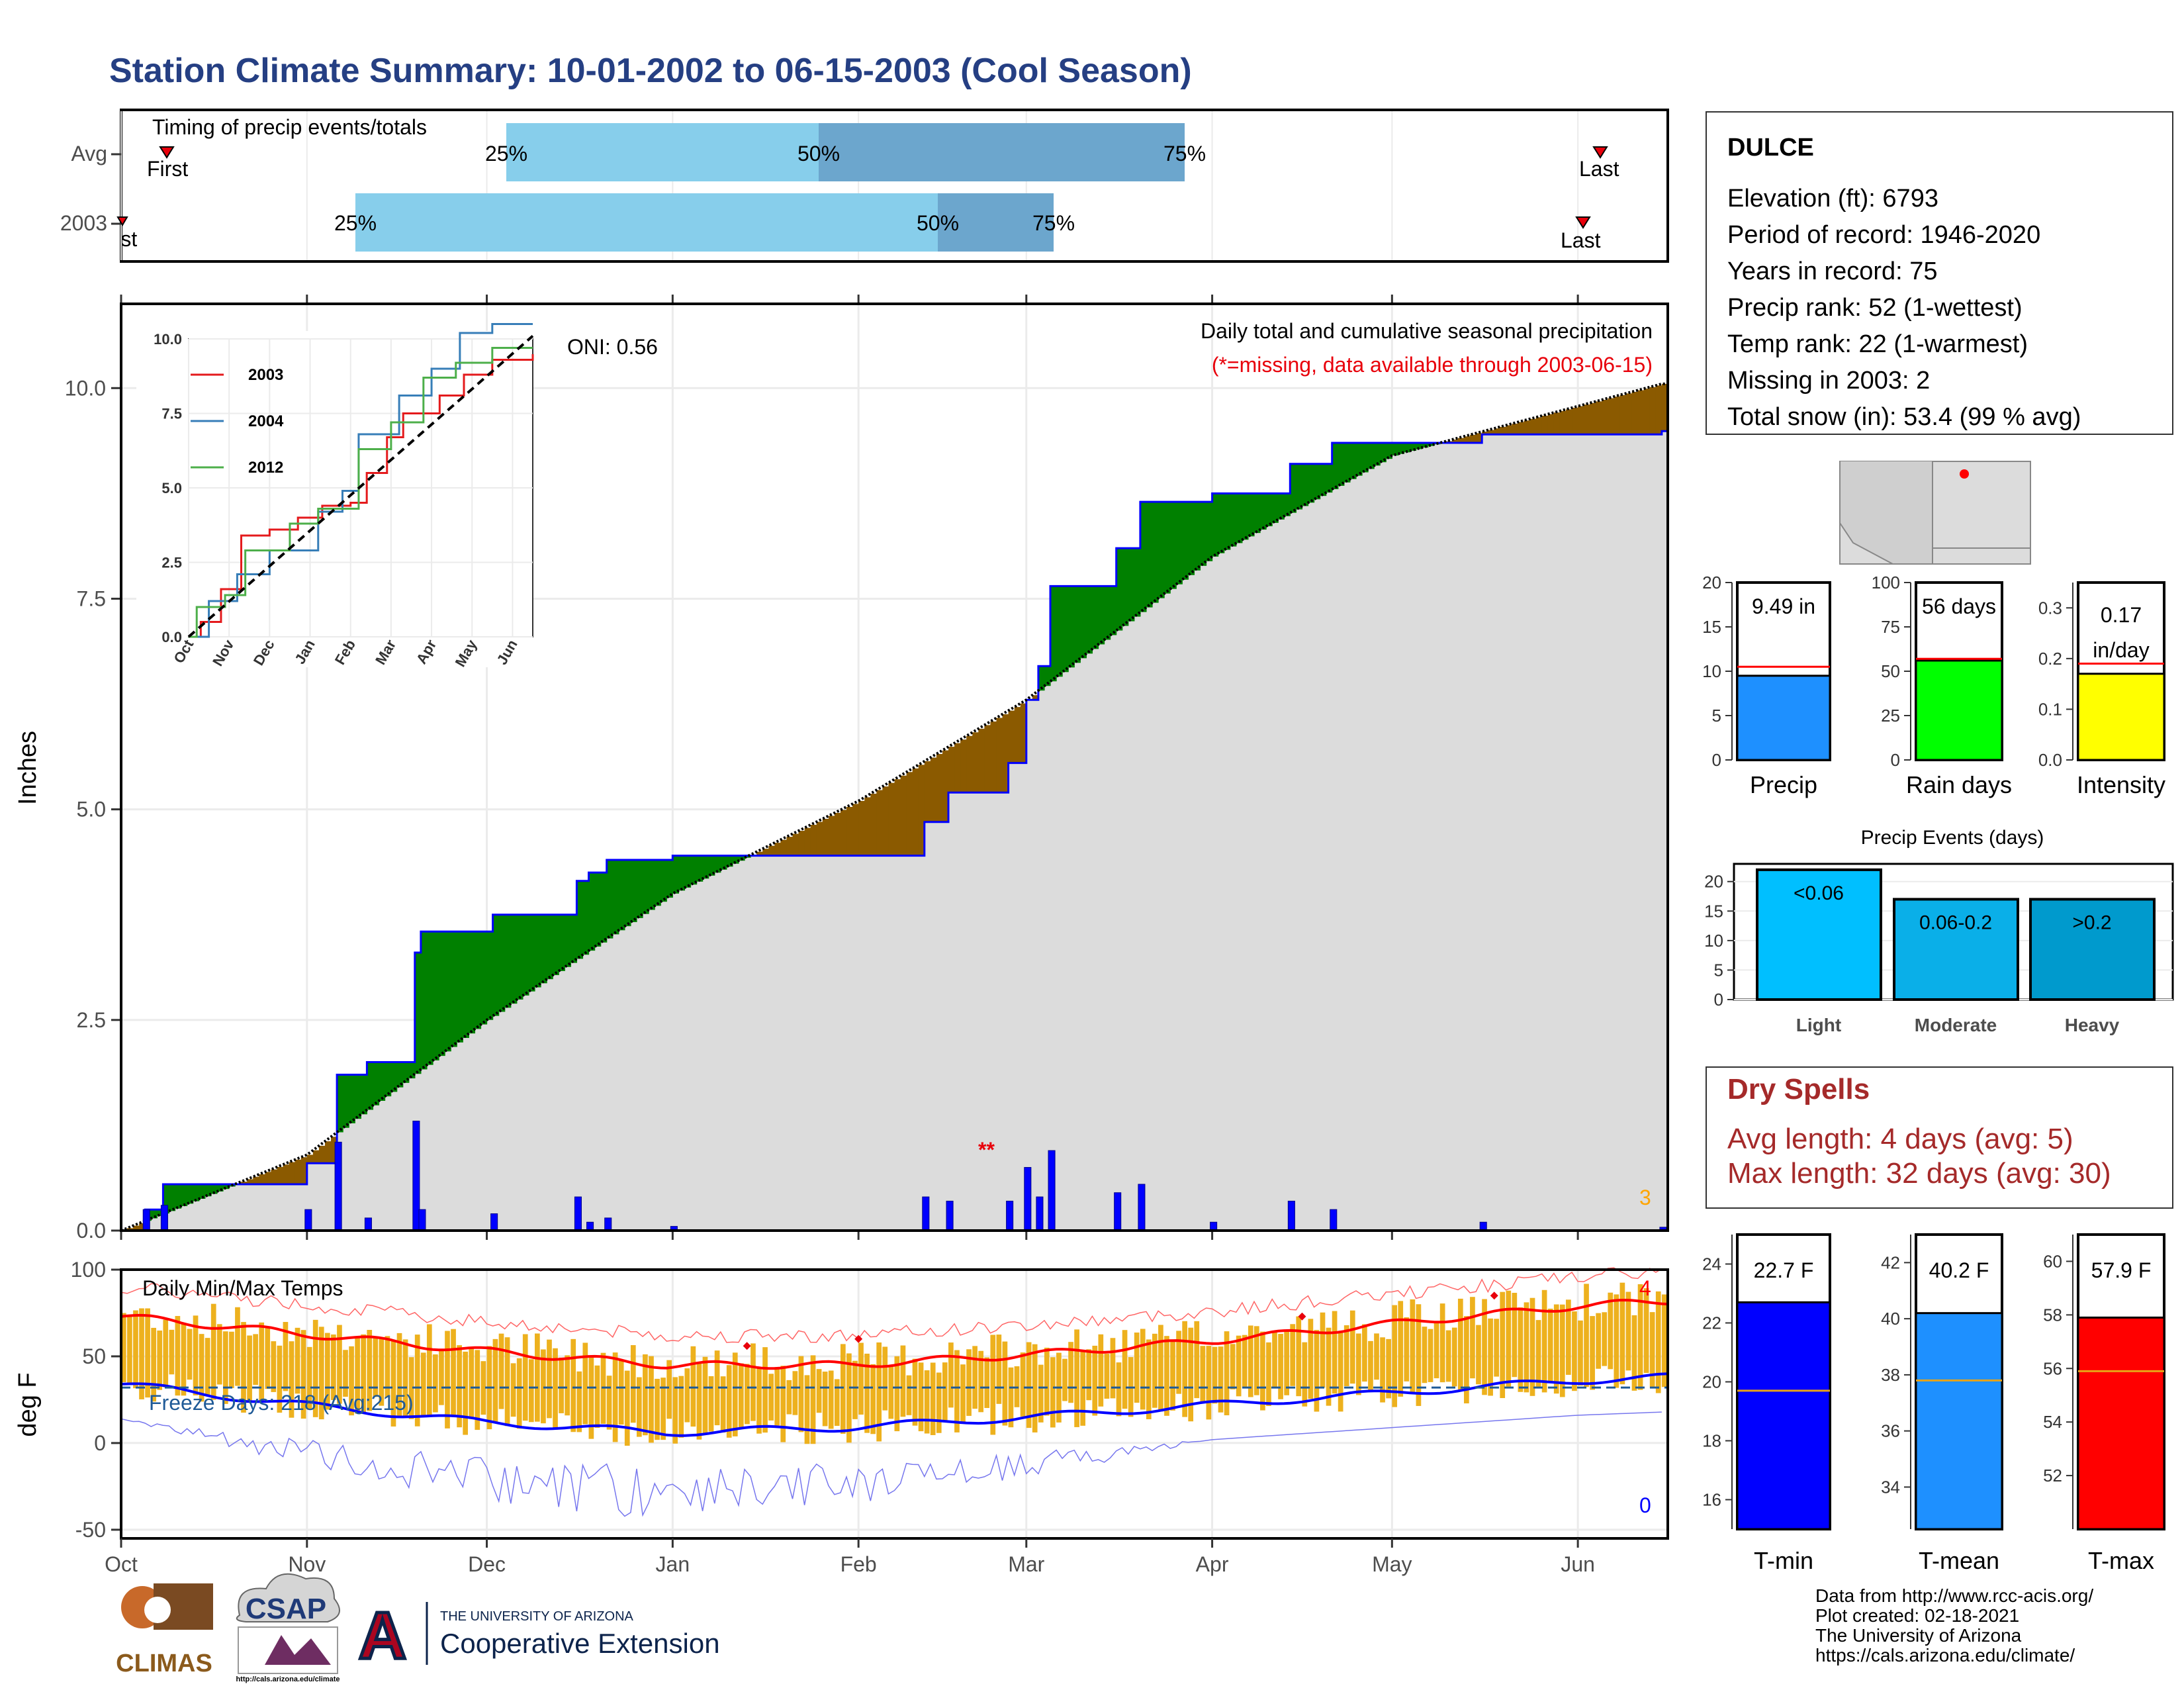 This screenshot has width=2184, height=1688. I want to click on station-location-marker, so click(1965, 474).